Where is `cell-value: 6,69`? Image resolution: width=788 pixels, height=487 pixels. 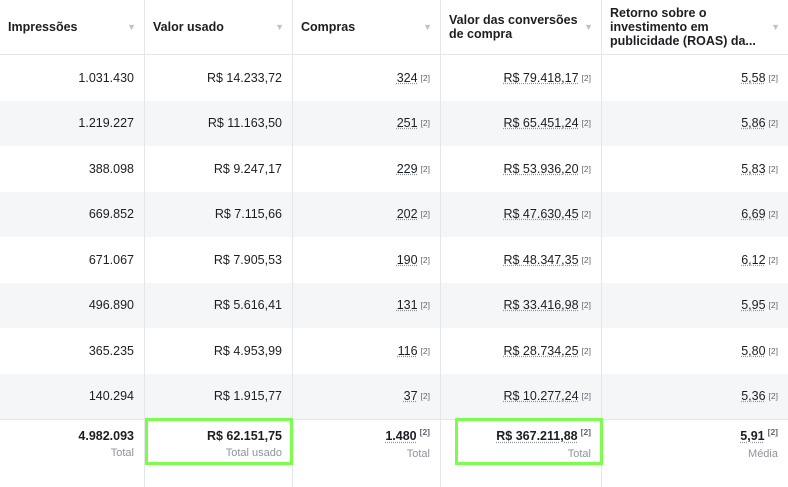 cell-value: 6,69 is located at coordinates (753, 214).